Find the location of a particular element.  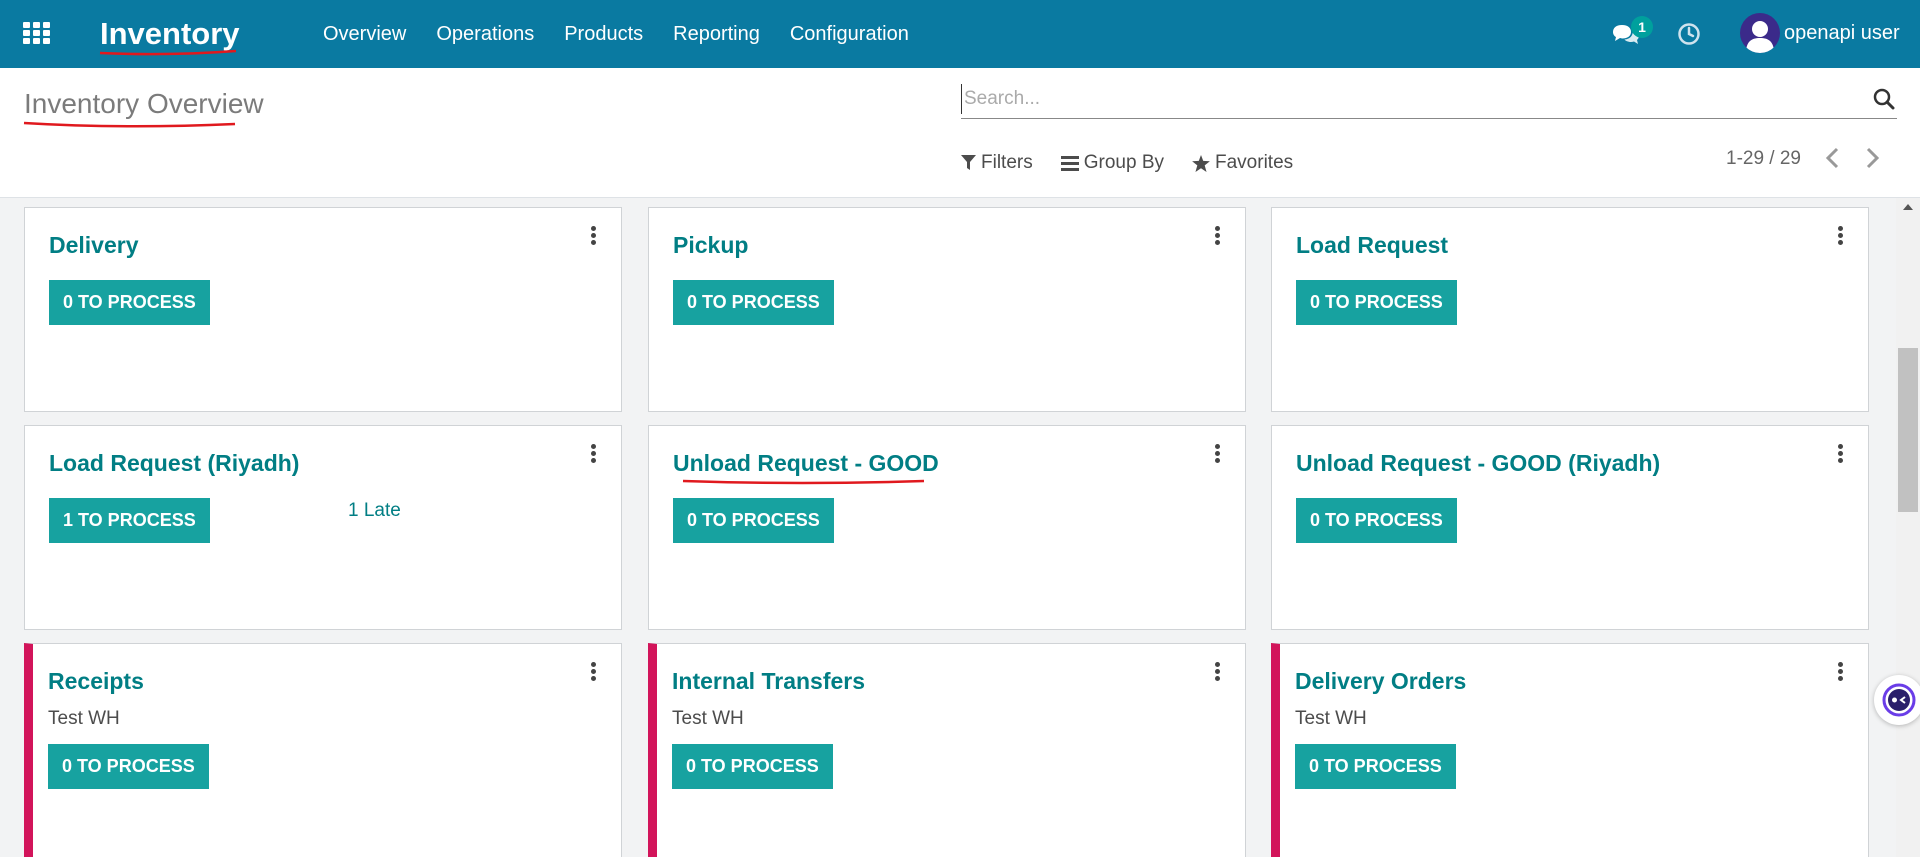

search-input is located at coordinates (1402, 99).